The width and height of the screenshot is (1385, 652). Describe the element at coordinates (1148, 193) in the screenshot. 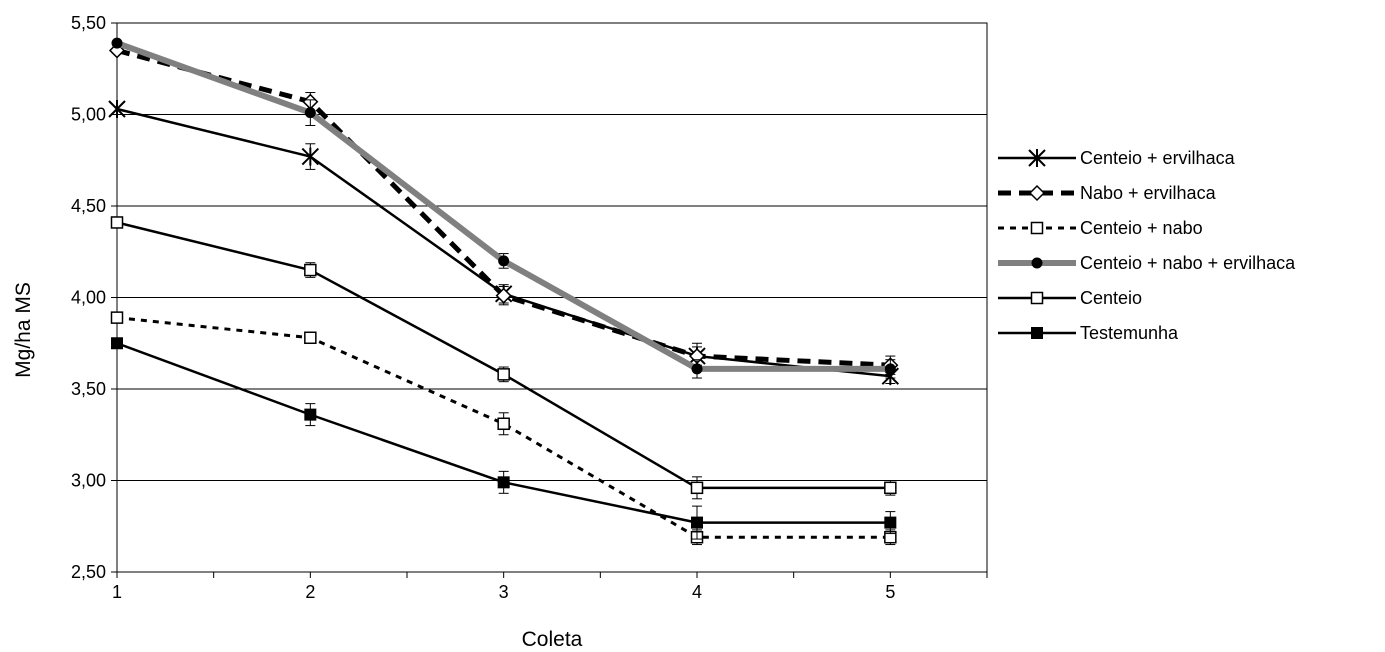

I see `legend-label: Nabo + ervilhaca` at that location.